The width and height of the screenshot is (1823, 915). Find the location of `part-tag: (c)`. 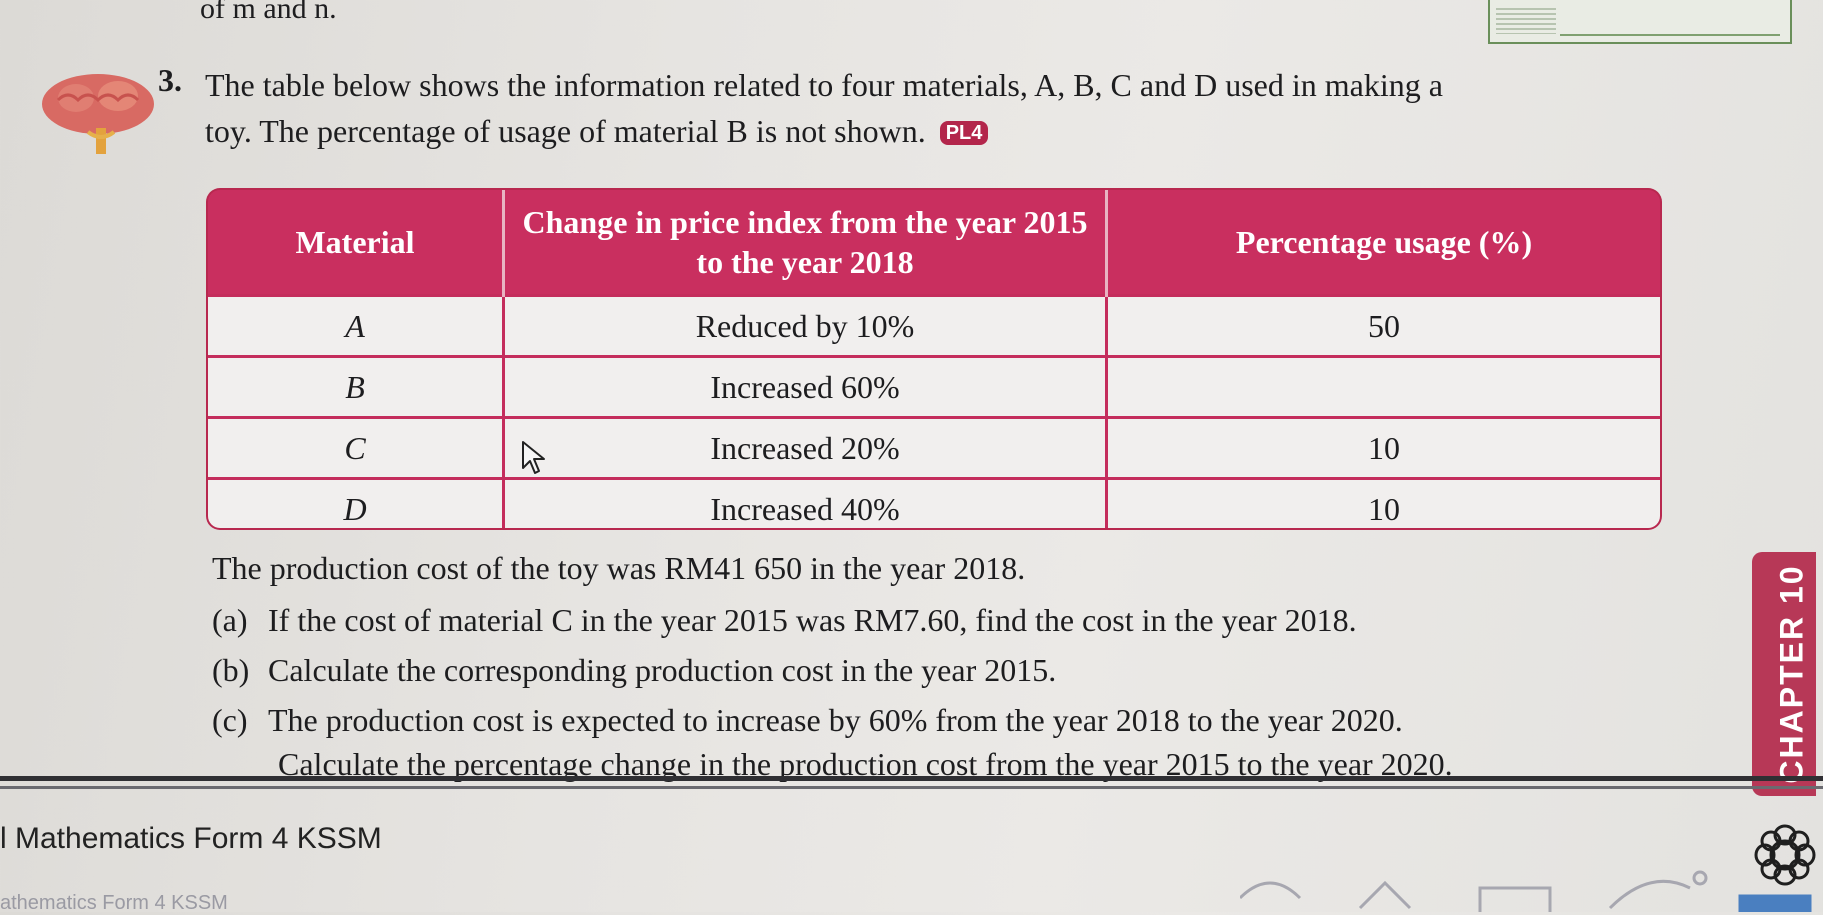

part-tag: (c) is located at coordinates (230, 720).